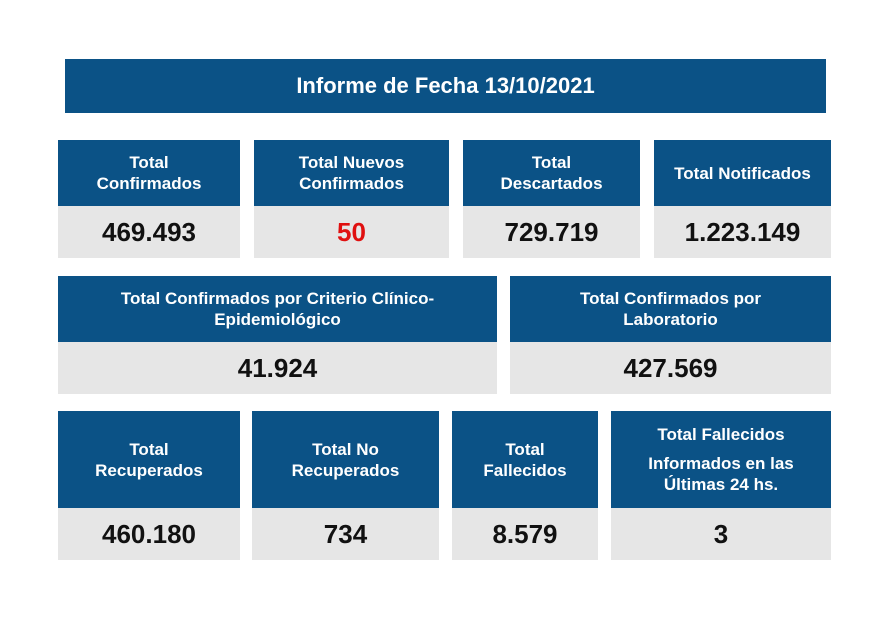  What do you see at coordinates (345, 534) in the screenshot?
I see `card-value: 734` at bounding box center [345, 534].